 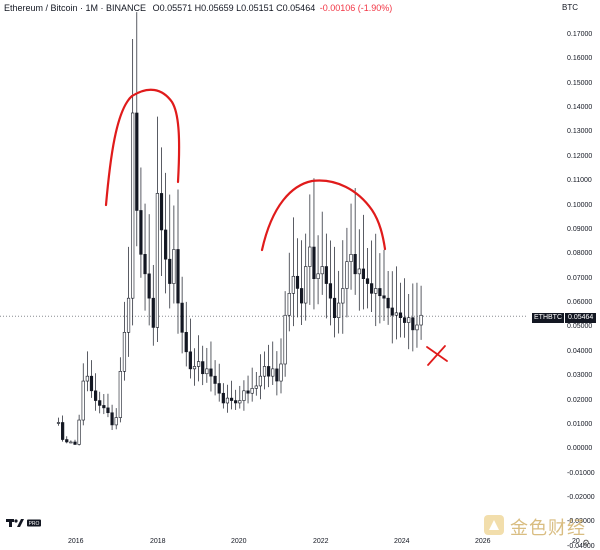 What do you see at coordinates (548, 528) in the screenshot?
I see `watermark-text: 金色财经` at bounding box center [548, 528].